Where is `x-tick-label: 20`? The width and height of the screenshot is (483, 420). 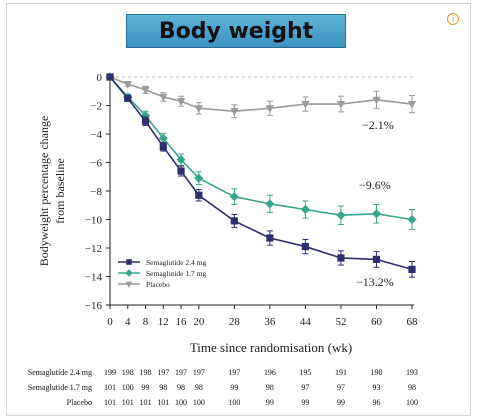
x-tick-label: 20 is located at coordinates (199, 322).